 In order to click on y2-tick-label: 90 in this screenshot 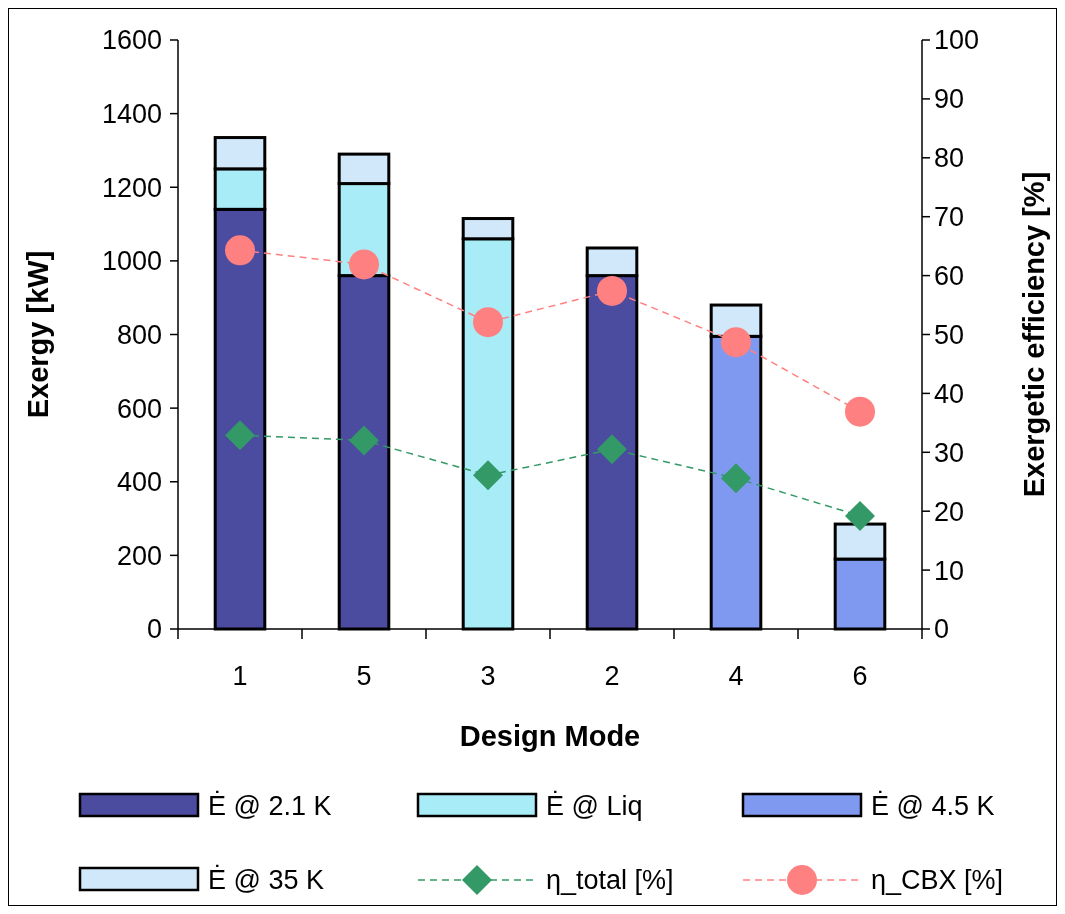, I will do `click(949, 99)`.